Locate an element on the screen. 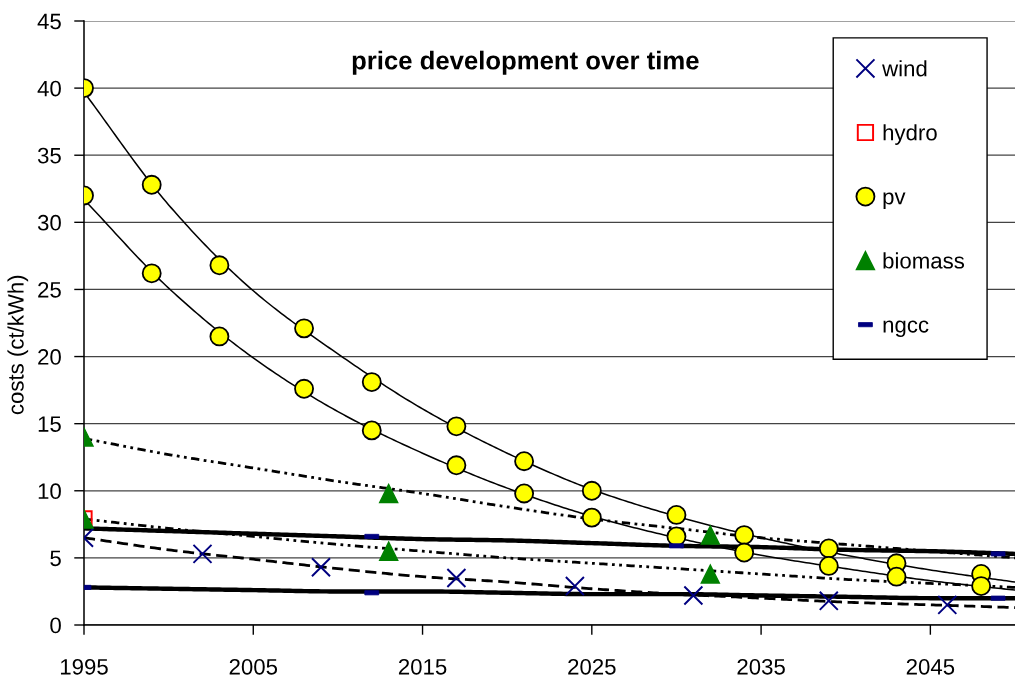 Image resolution: width=1015 pixels, height=683 pixels. y-axis-title: costs (ct/kWh) is located at coordinates (18, 345).